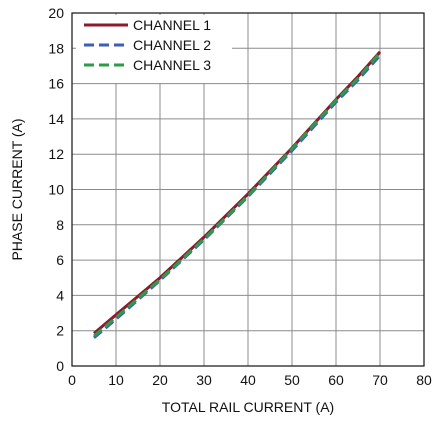 Image resolution: width=434 pixels, height=421 pixels. What do you see at coordinates (56, 13) in the screenshot?
I see `y-tick-label: 20` at bounding box center [56, 13].